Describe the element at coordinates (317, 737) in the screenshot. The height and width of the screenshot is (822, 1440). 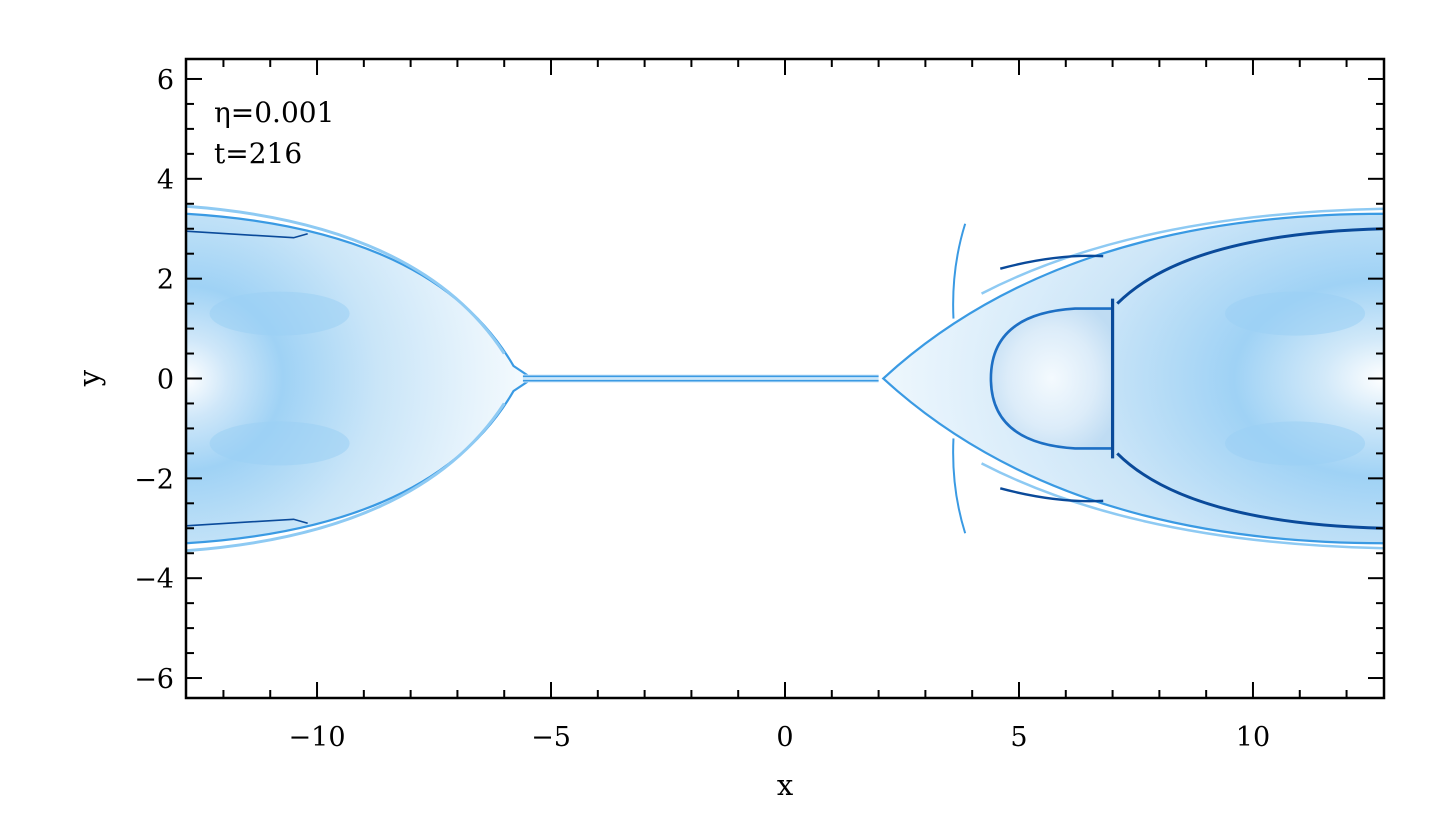
I see `x-tick-label: −10` at that location.